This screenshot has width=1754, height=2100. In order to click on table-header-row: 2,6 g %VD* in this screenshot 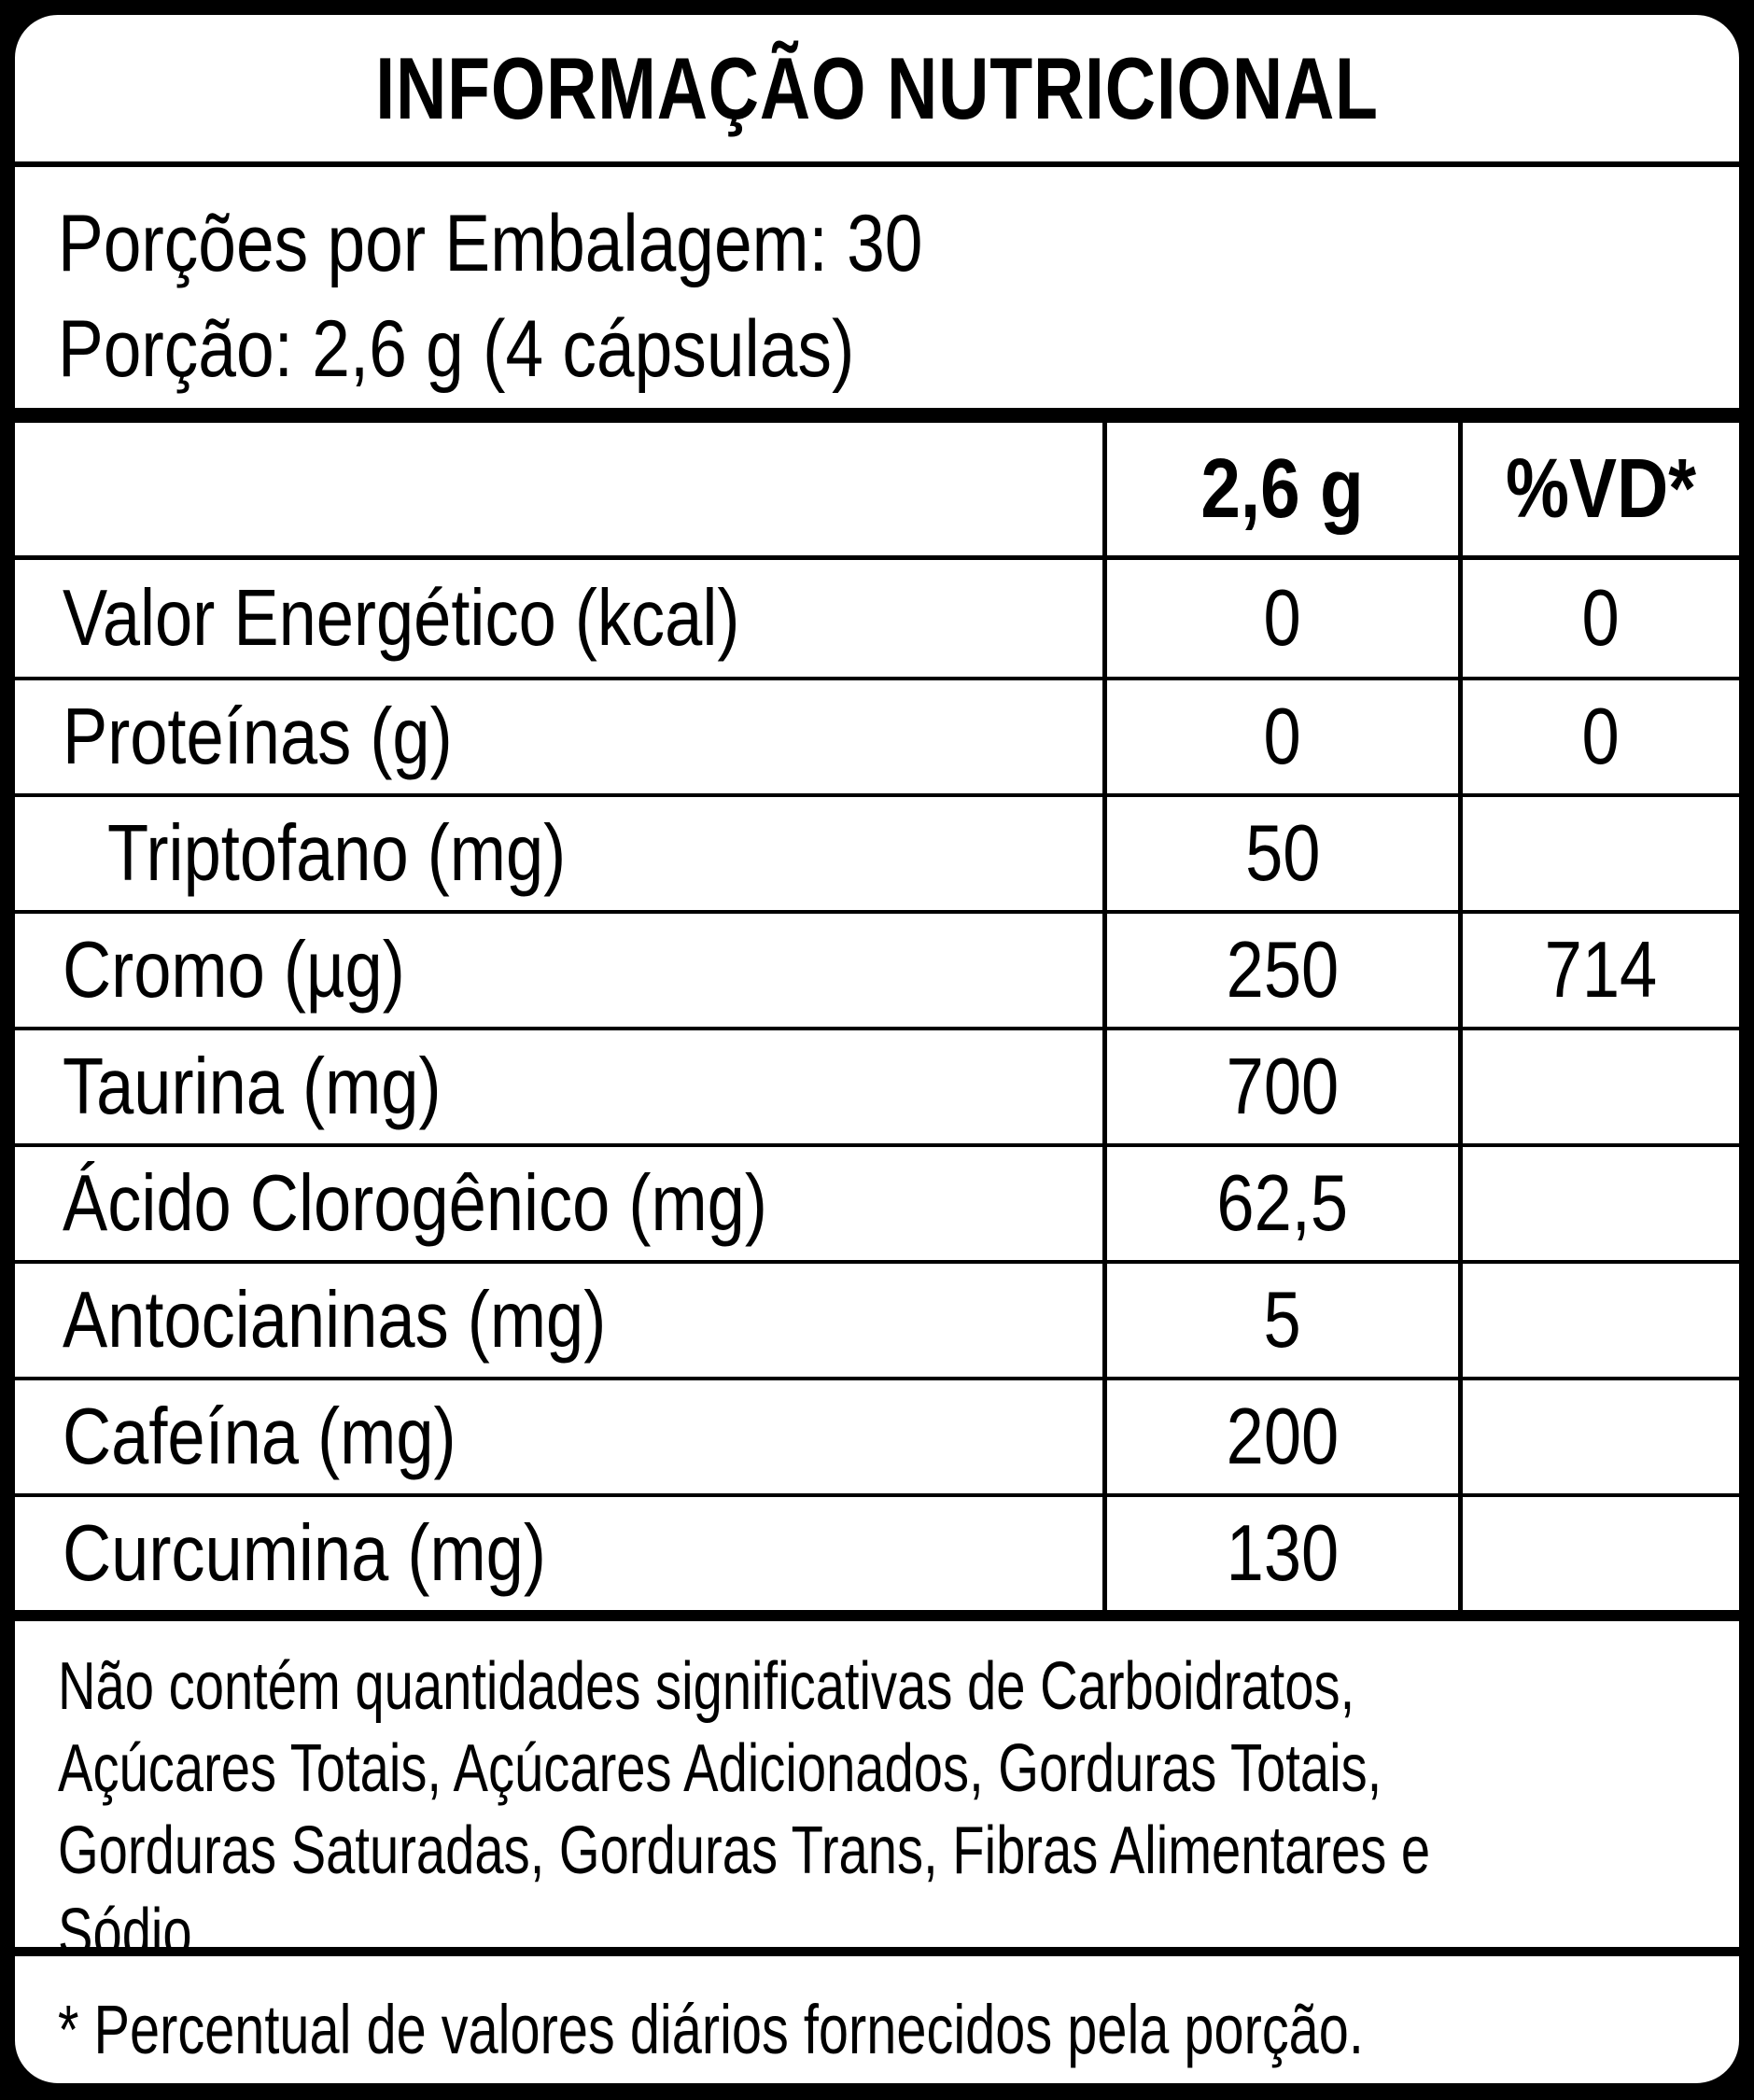, I will do `click(877, 492)`.